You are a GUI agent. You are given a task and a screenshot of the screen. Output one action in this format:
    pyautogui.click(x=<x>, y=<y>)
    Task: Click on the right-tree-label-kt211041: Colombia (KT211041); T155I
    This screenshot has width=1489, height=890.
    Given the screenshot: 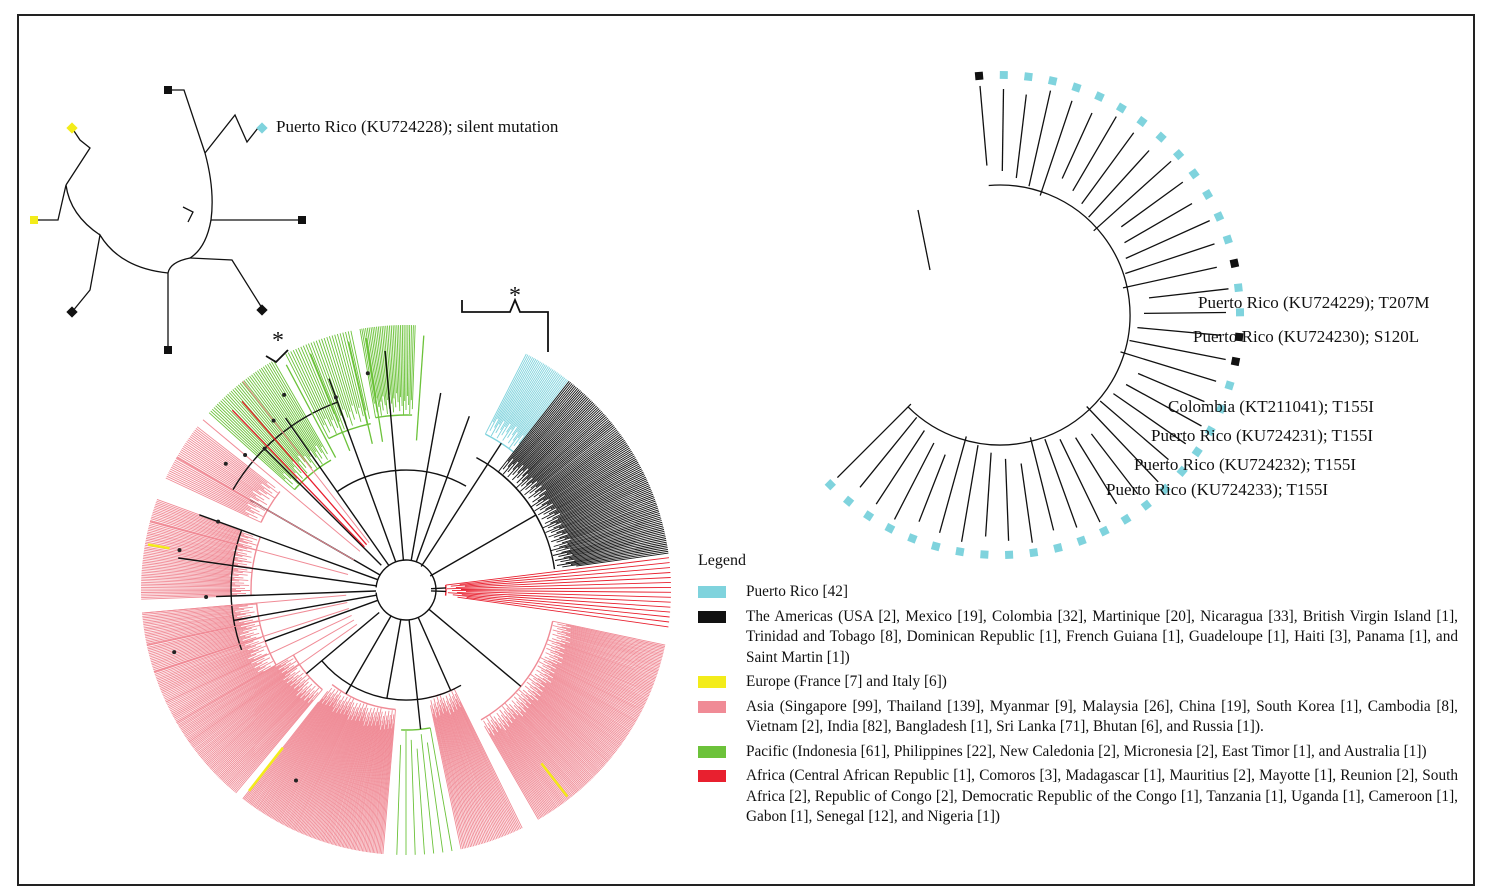 What is the action you would take?
    pyautogui.click(x=1271, y=406)
    